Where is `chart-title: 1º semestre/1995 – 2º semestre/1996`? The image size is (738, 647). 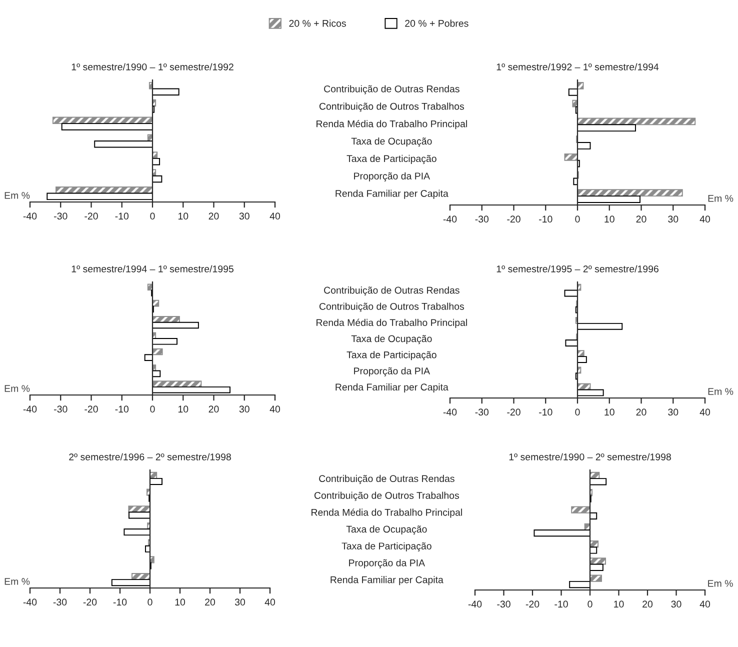
chart-title: 1º semestre/1995 – 2º semestre/1996 is located at coordinates (577, 268).